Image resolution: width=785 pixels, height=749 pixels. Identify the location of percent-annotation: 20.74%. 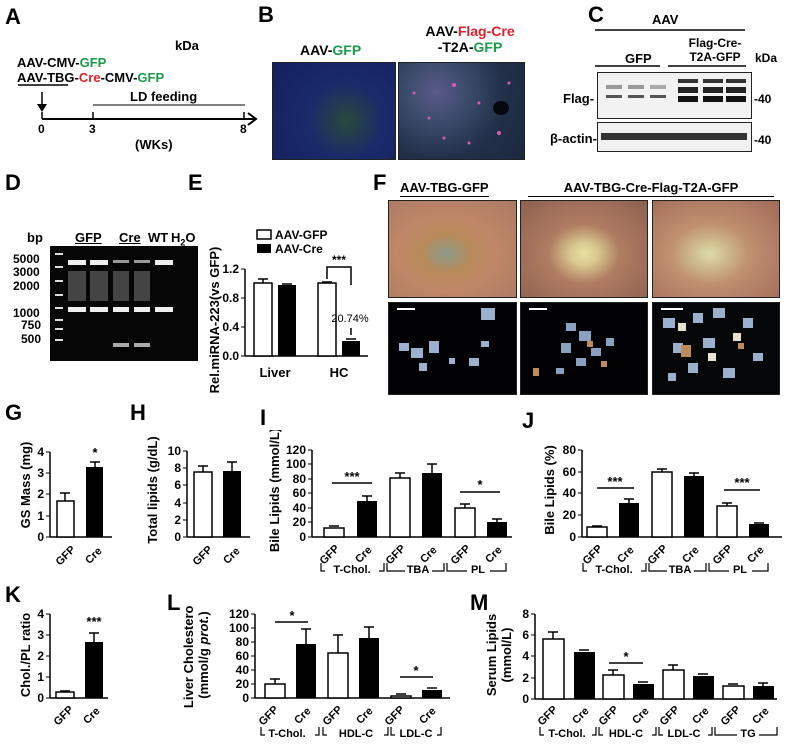
(350, 319).